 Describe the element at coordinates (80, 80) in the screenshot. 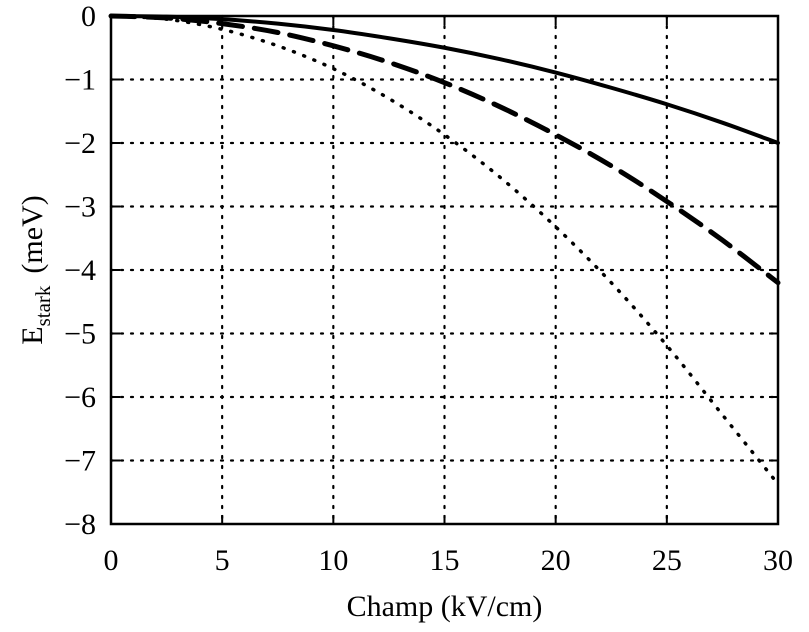

I see `y-tick-label: −1` at that location.